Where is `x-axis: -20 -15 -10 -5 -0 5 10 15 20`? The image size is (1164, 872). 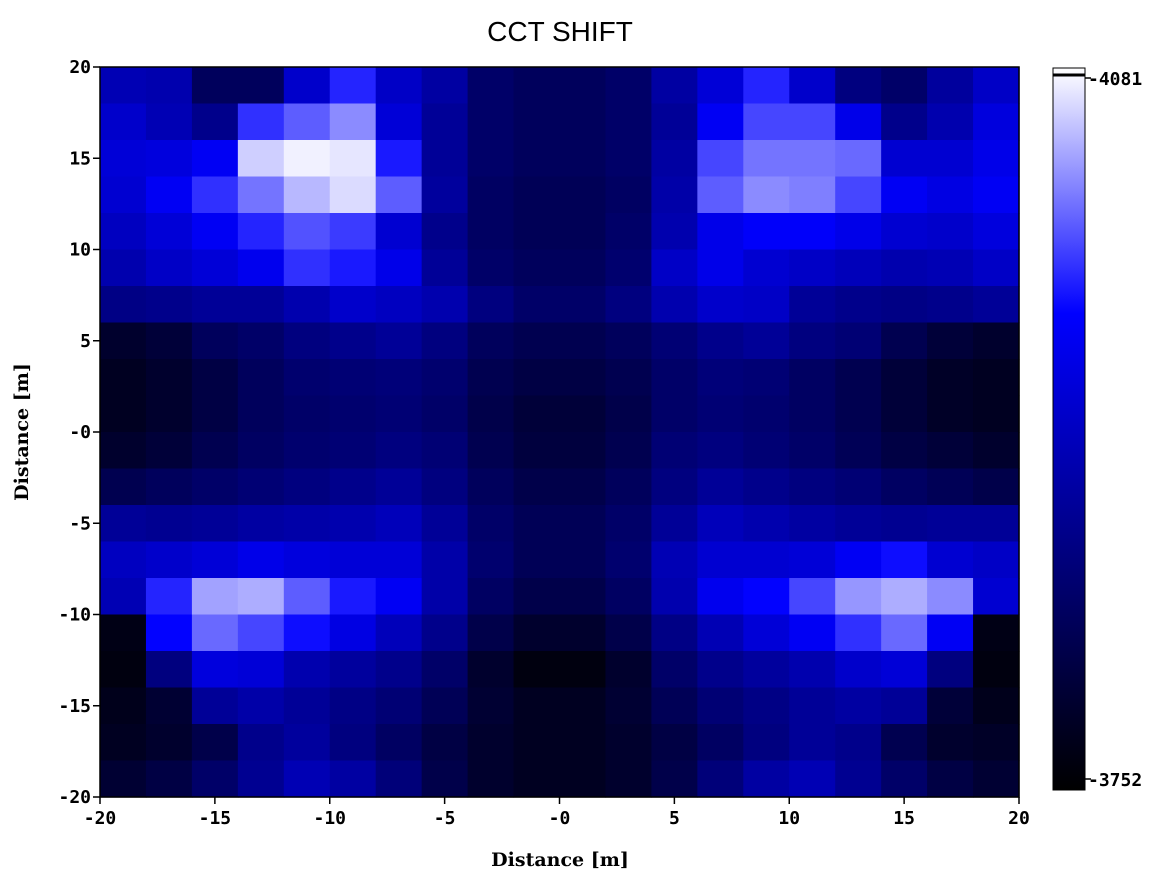 x-axis: -20 -15 -10 -5 -0 5 10 15 20 is located at coordinates (557, 813).